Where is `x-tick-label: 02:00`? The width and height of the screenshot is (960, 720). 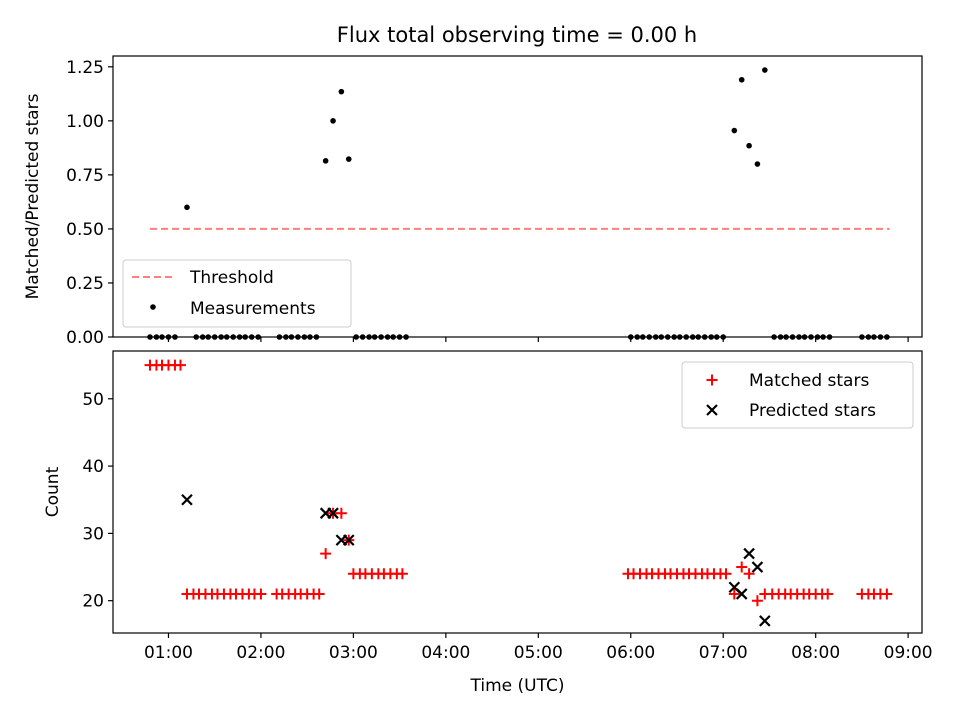 x-tick-label: 02:00 is located at coordinates (260, 653).